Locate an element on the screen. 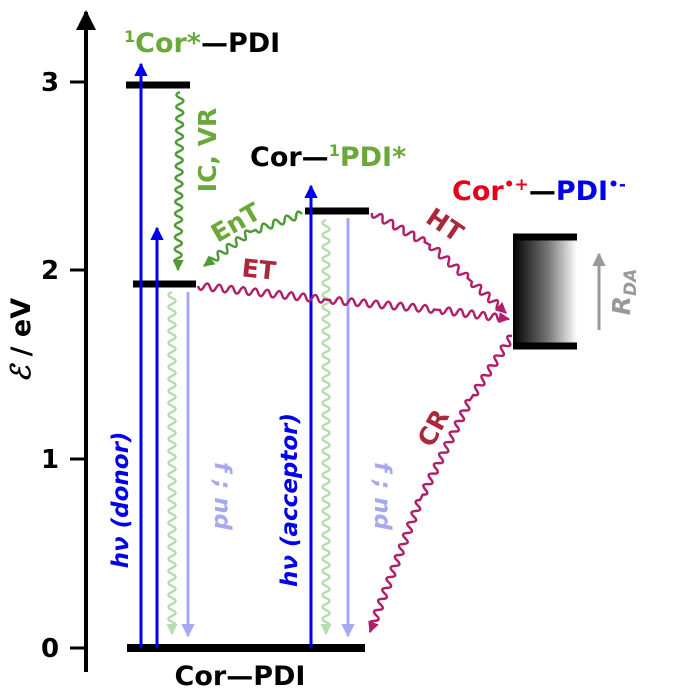 This screenshot has width=677, height=694. decay-acceptor-label: f ; nd is located at coordinates (382, 496).